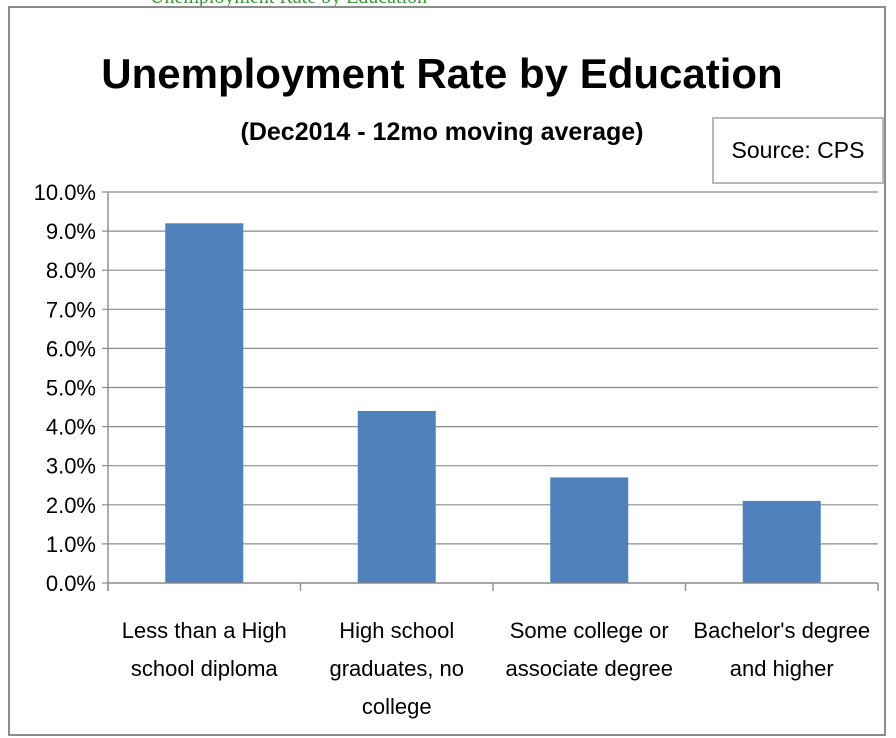 This screenshot has width=896, height=738. Describe the element at coordinates (71, 309) in the screenshot. I see `y-tick-label: 7.0%` at that location.